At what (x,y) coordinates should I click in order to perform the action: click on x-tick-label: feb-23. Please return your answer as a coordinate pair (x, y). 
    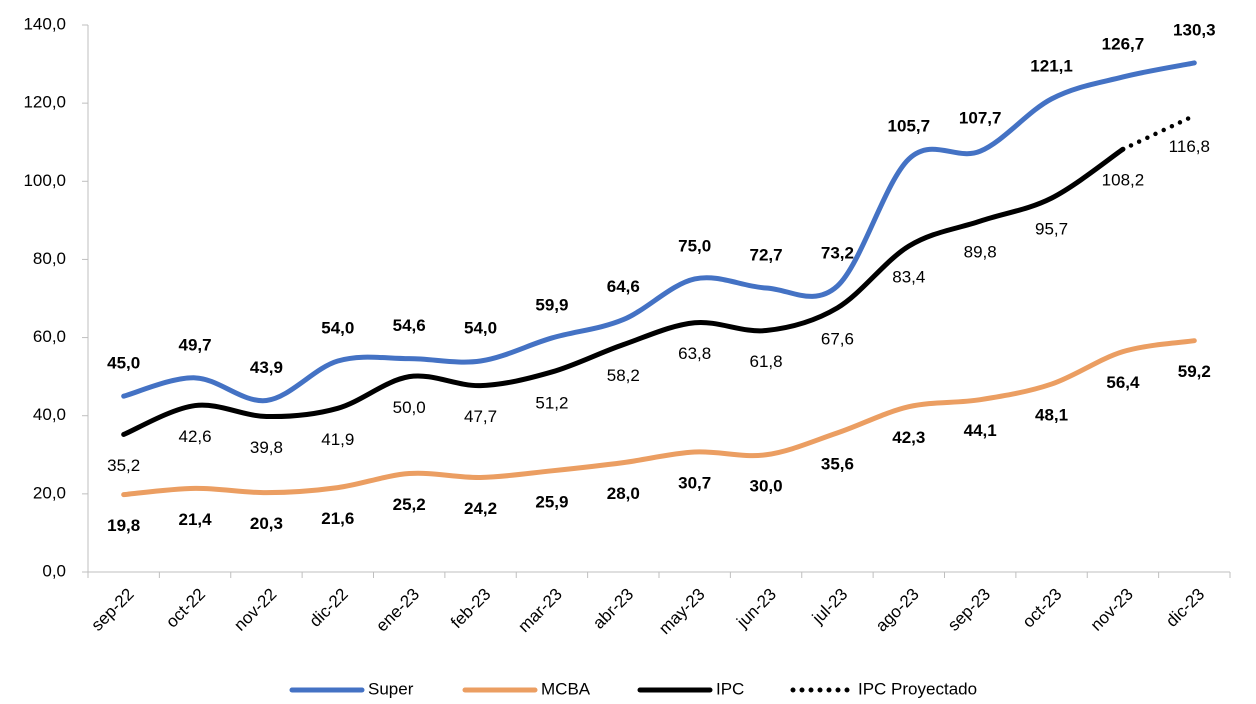
    Looking at the image, I should click on (471, 609).